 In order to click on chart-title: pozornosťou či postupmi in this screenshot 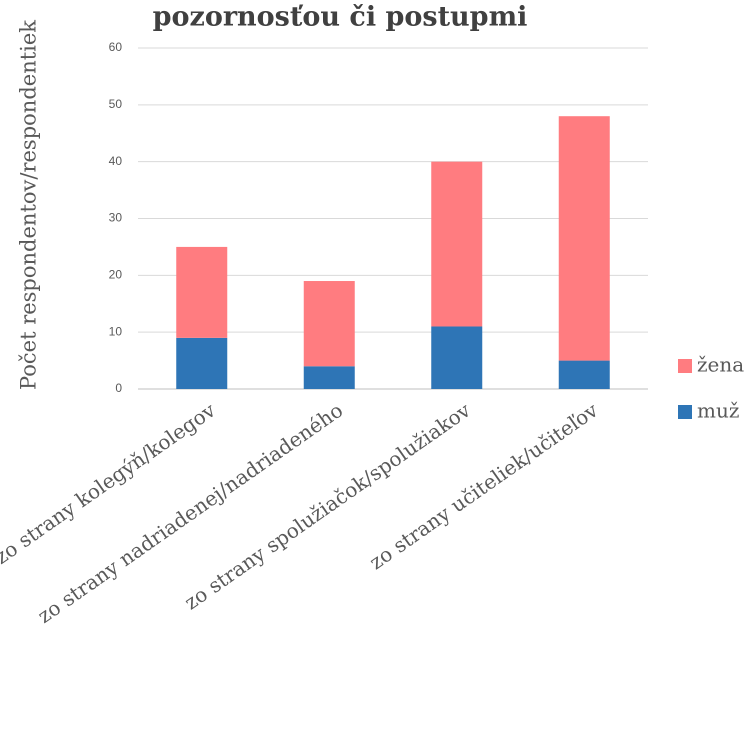, I will do `click(340, 17)`.